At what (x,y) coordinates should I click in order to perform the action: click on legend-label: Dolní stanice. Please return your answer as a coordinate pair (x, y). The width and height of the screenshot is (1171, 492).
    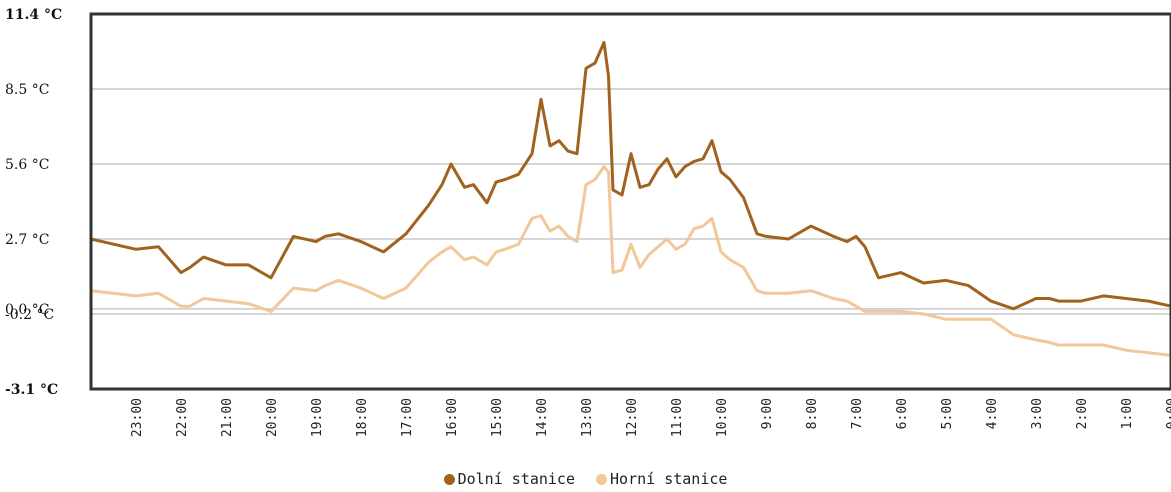
    Looking at the image, I should click on (516, 479).